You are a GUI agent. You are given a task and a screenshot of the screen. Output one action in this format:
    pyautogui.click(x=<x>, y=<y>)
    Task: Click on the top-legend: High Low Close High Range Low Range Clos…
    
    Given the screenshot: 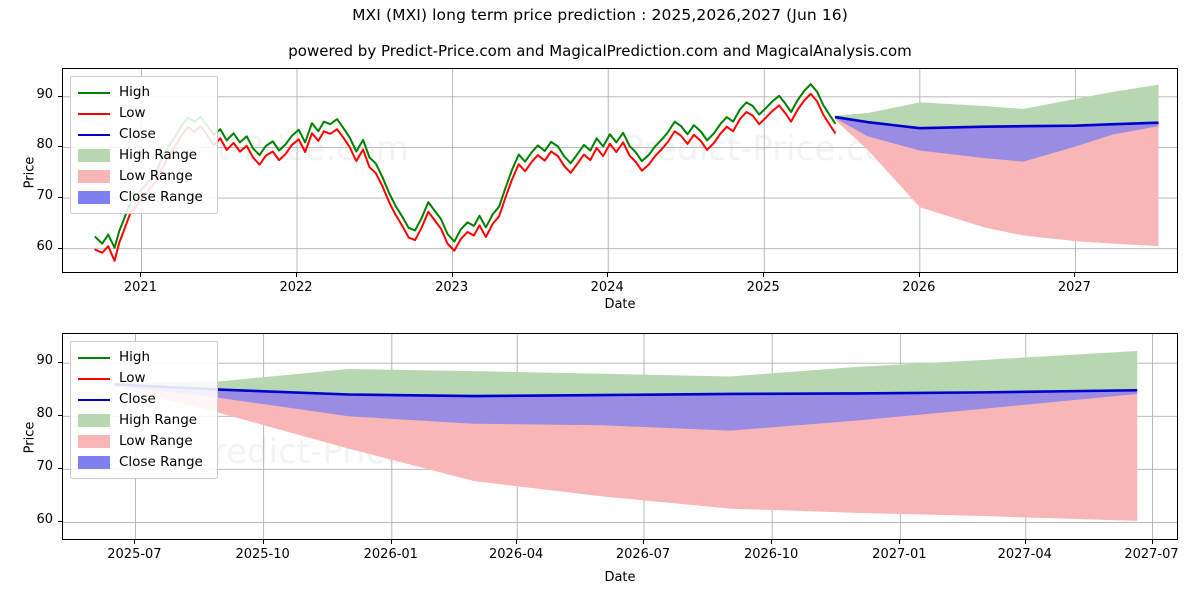 What is the action you would take?
    pyautogui.click(x=144, y=145)
    